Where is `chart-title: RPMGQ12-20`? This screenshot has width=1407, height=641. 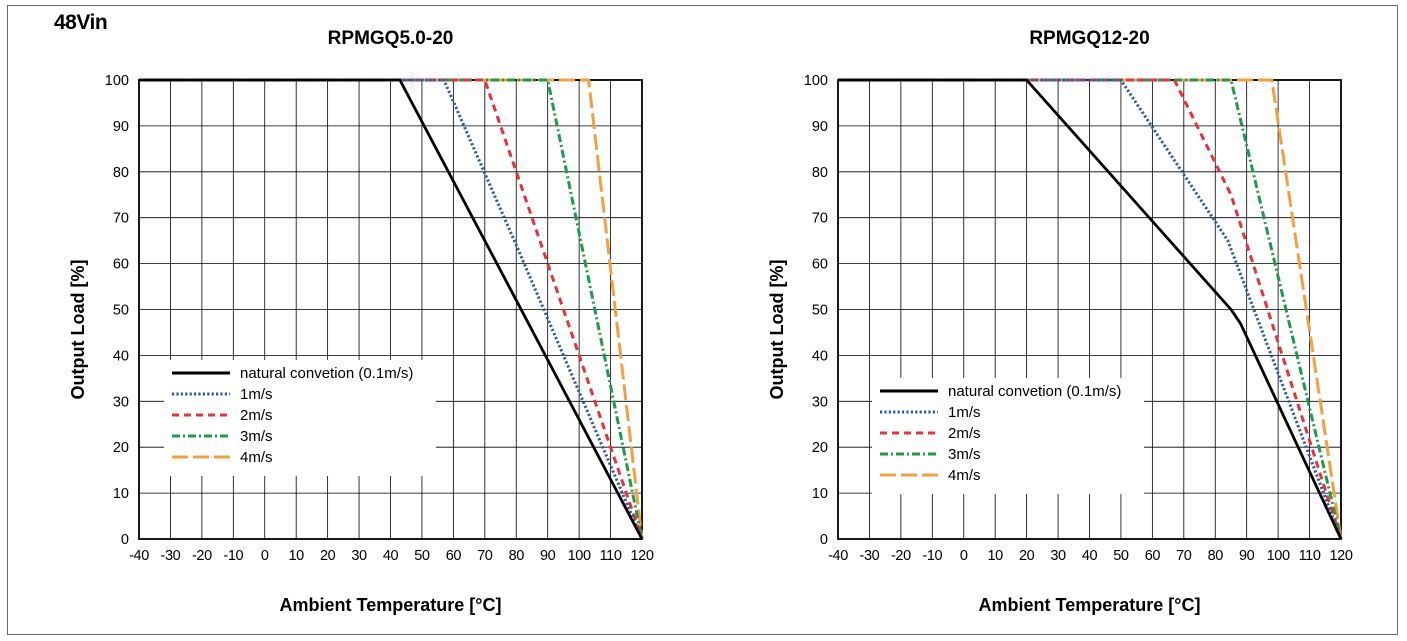
chart-title: RPMGQ12-20 is located at coordinates (1089, 38).